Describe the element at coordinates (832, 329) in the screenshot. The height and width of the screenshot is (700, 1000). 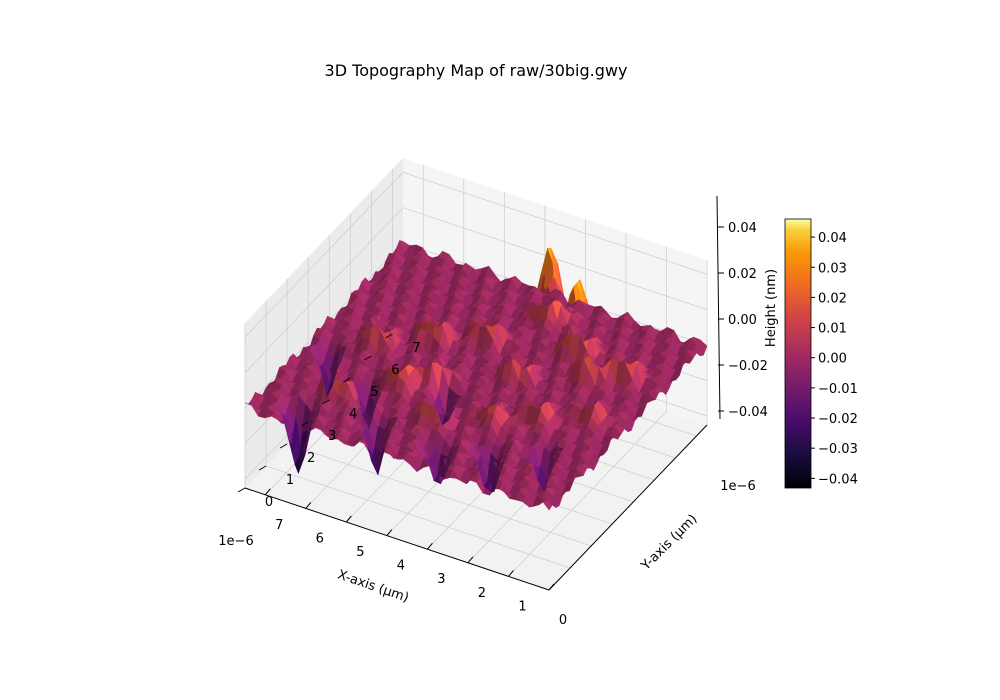
I see `colorbar-tick-label: 0.01` at that location.